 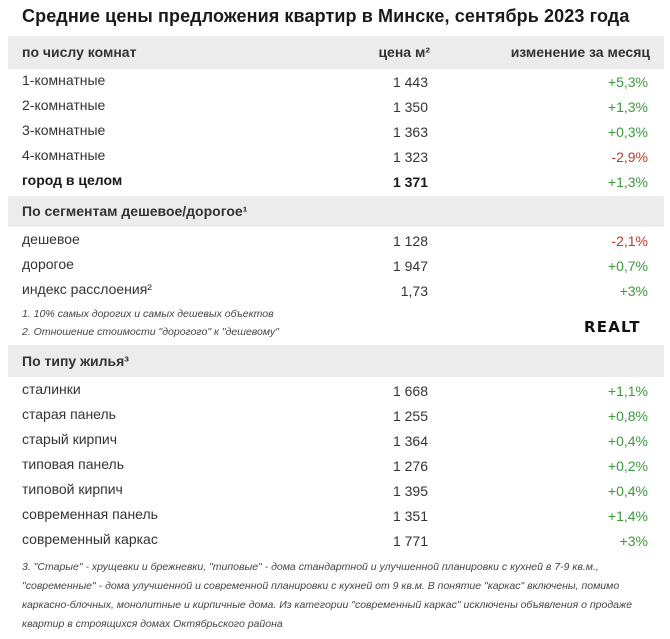 I want to click on table-row: 1-комнатные 1 443 +5,3%, so click(x=335, y=82).